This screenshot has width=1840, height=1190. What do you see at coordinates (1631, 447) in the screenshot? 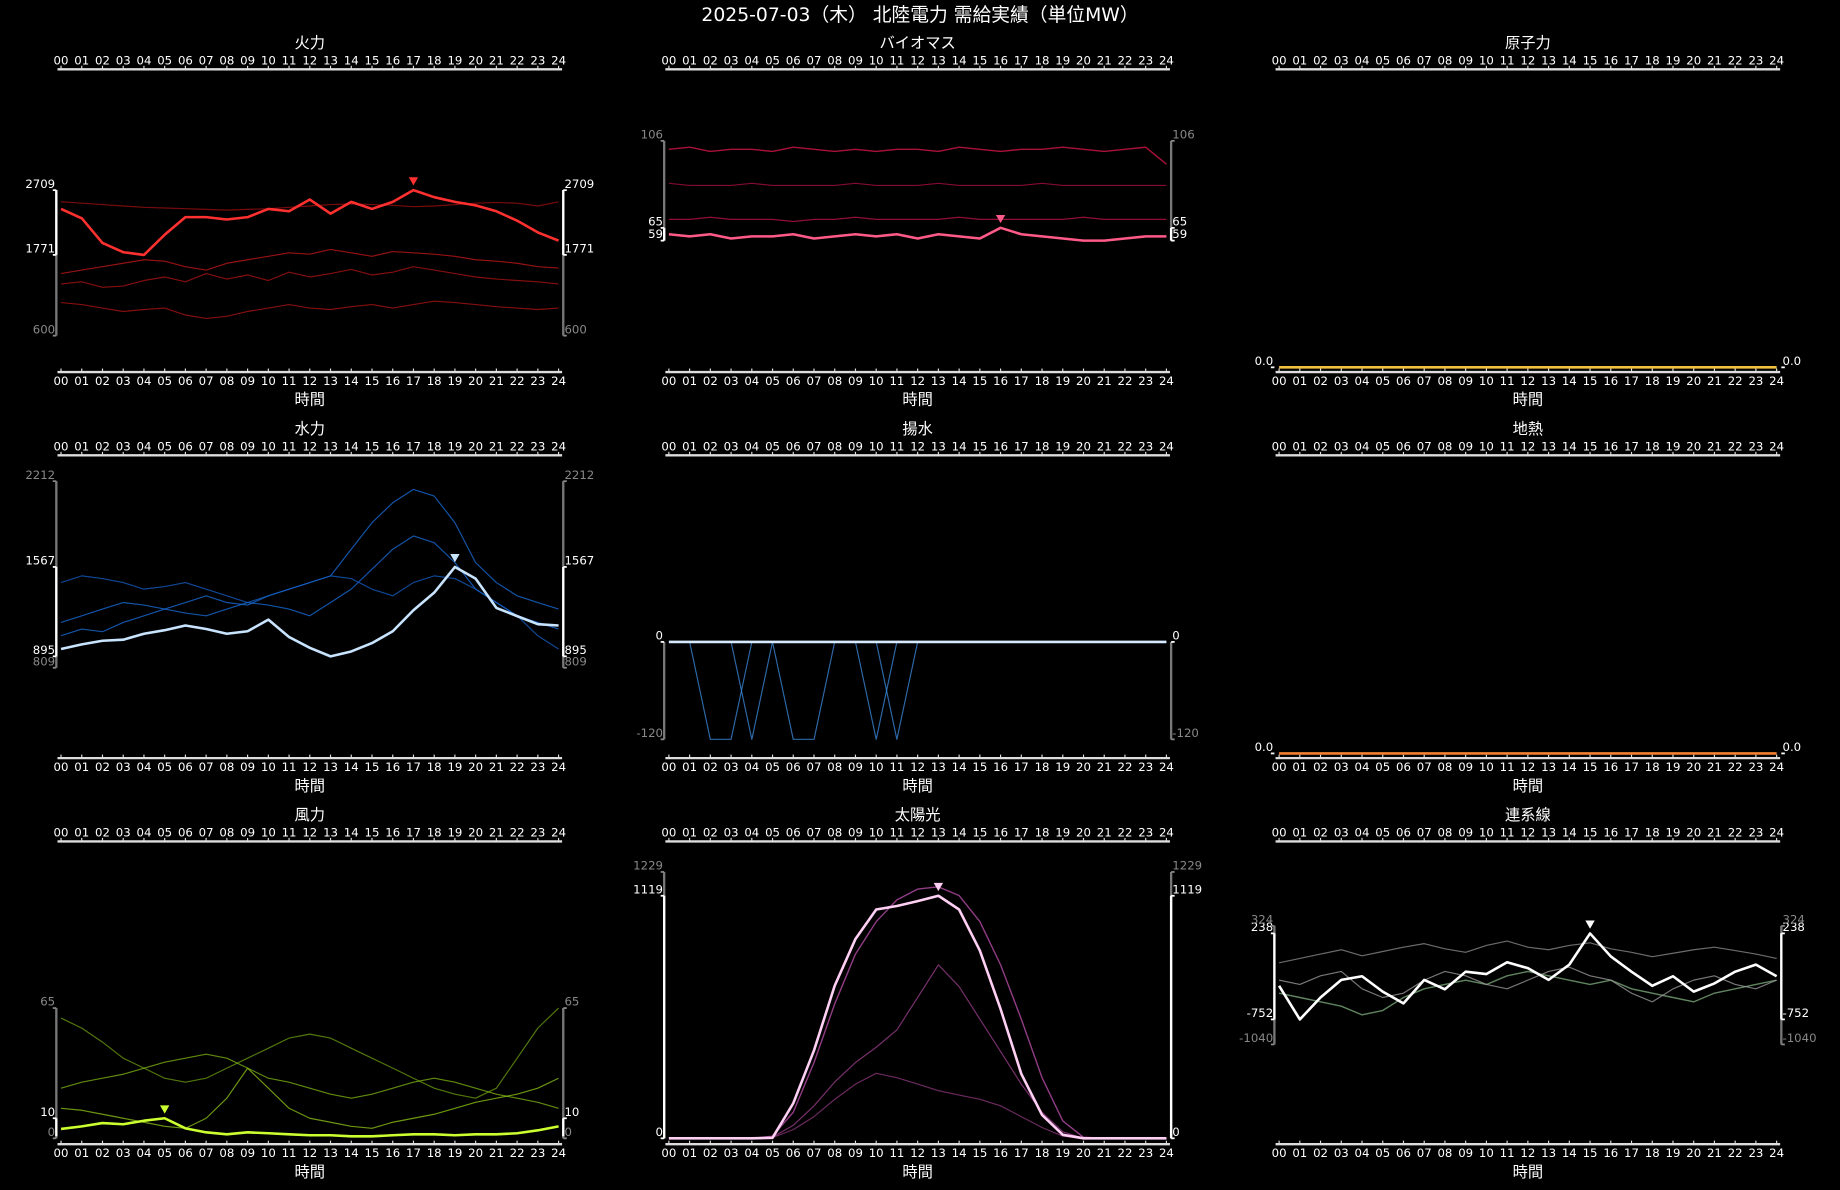
I see `hour-label: 17` at bounding box center [1631, 447].